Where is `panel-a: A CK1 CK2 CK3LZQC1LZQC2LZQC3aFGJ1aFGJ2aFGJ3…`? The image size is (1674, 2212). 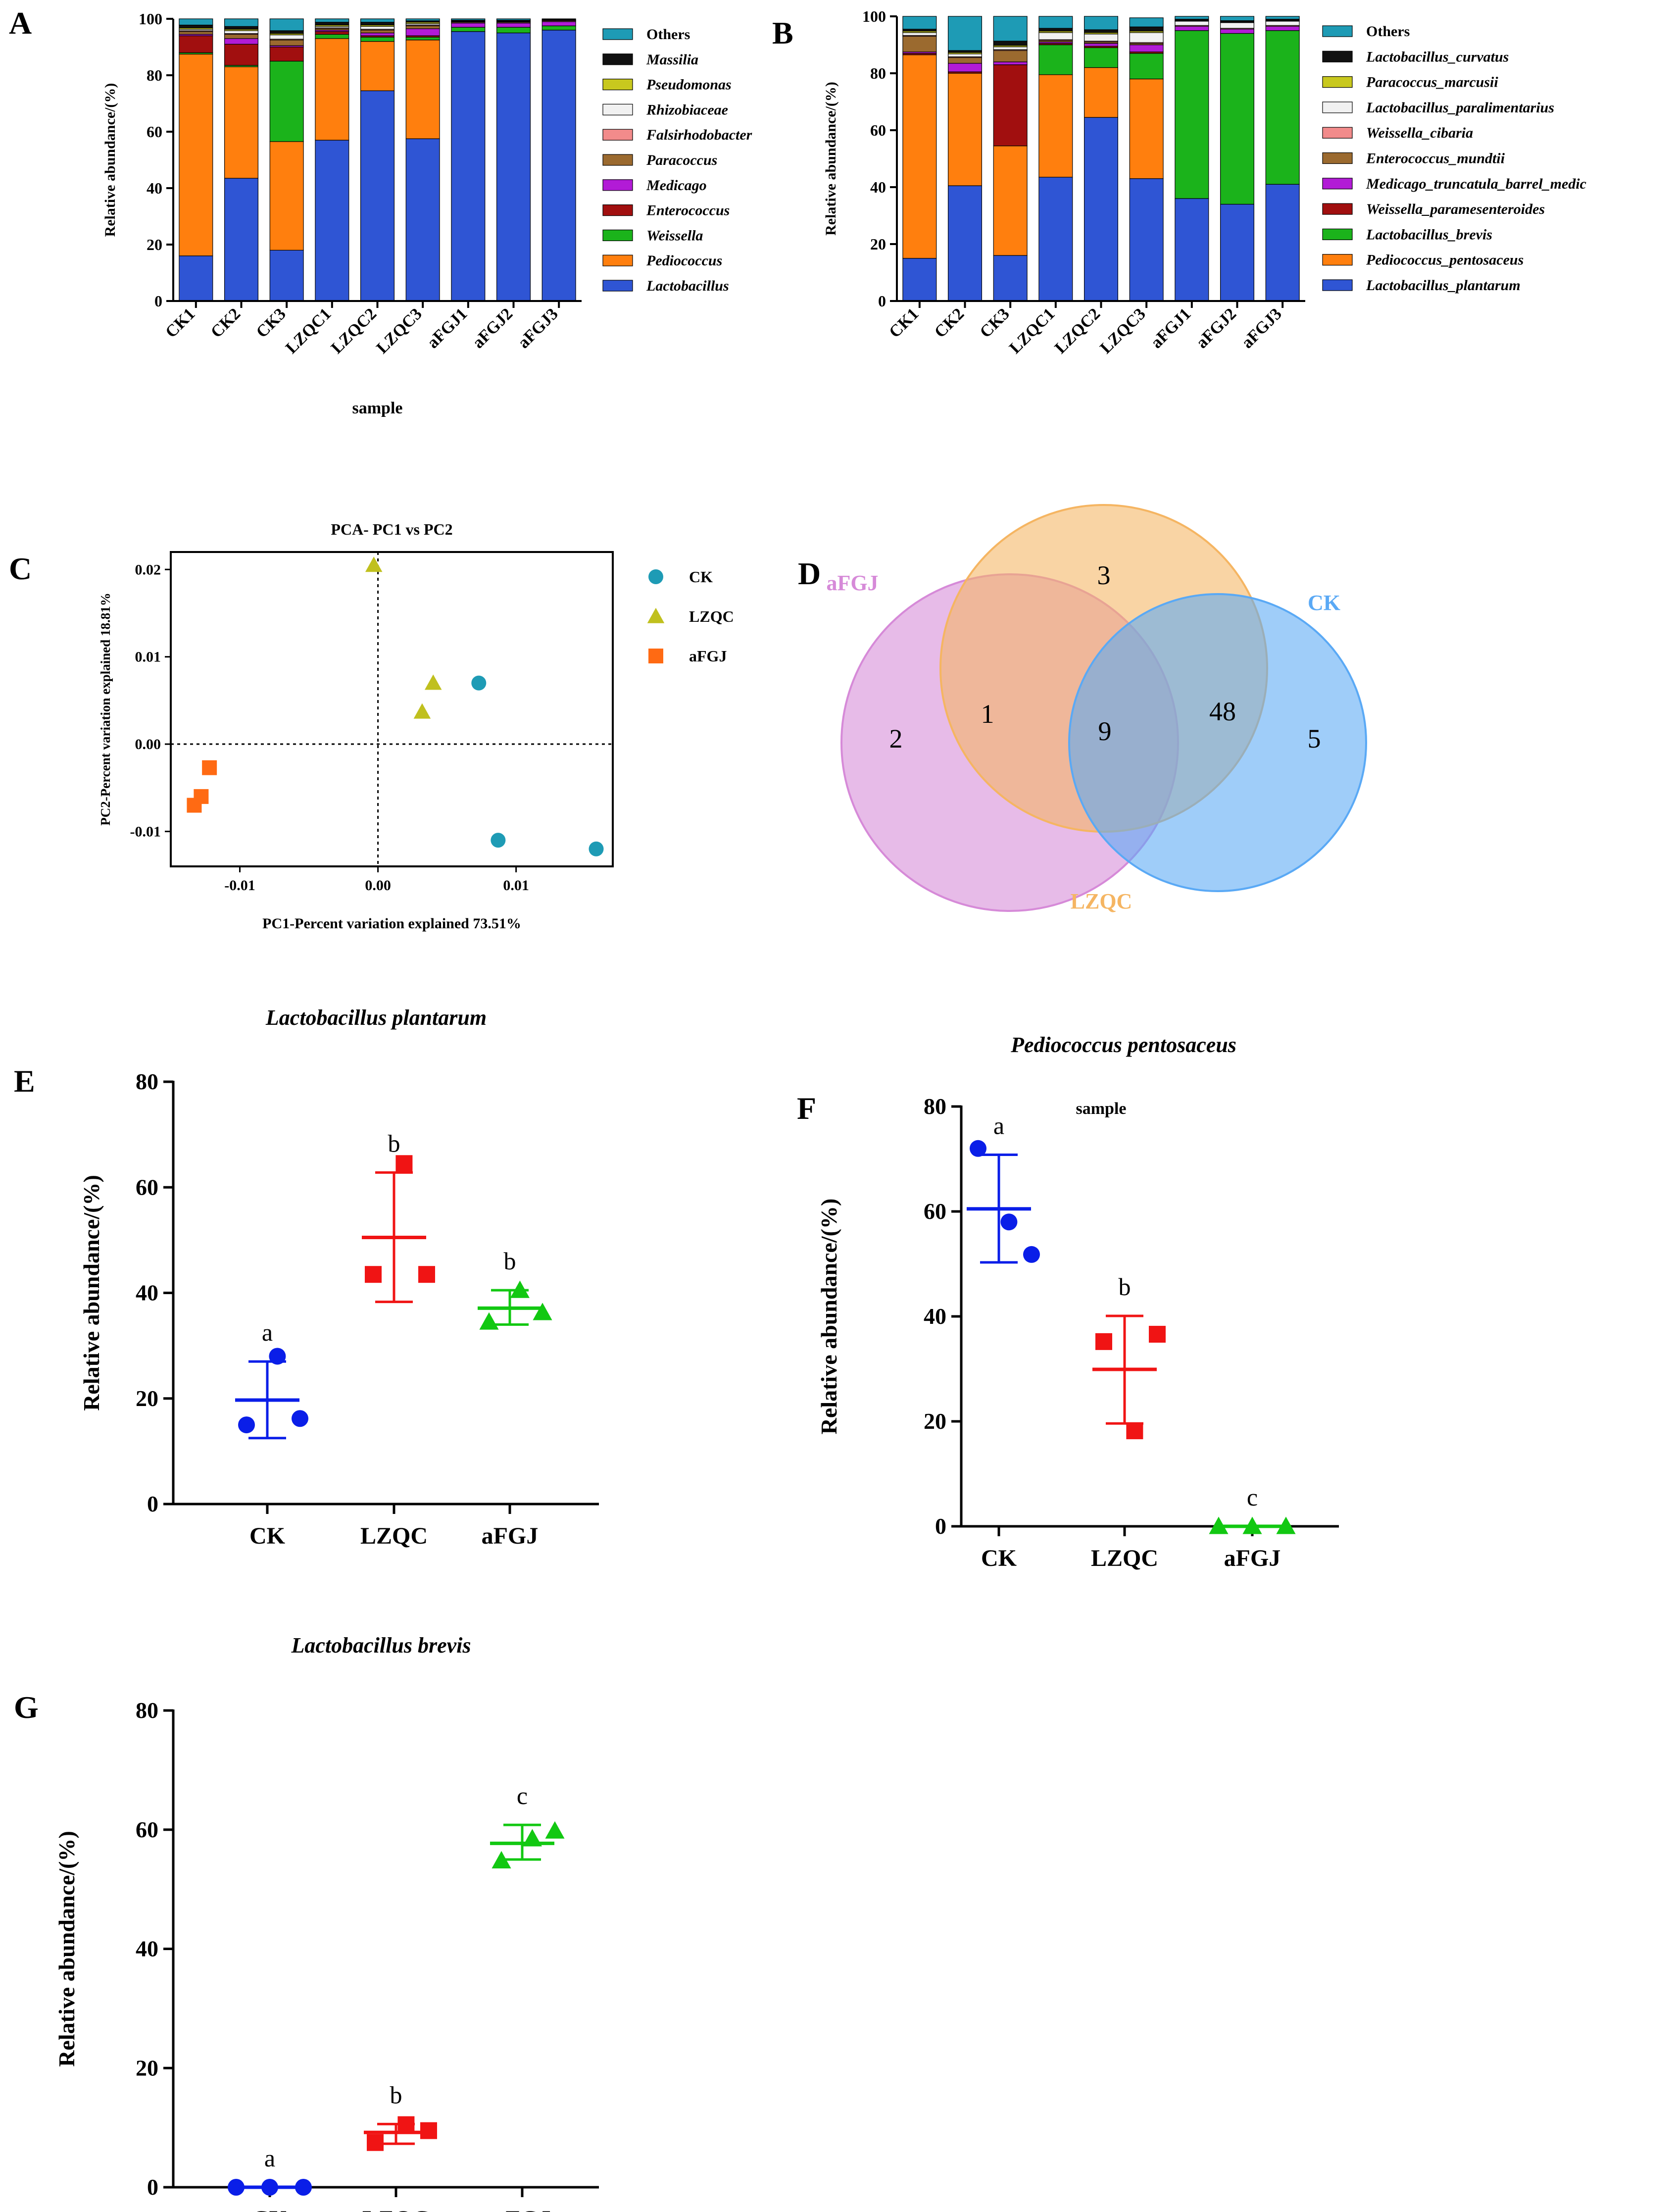
panel-a: A CK1 CK2 CK3LZQC1LZQC2LZQC3aFGJ1aFGJ2aFGJ3… is located at coordinates (380, 211).